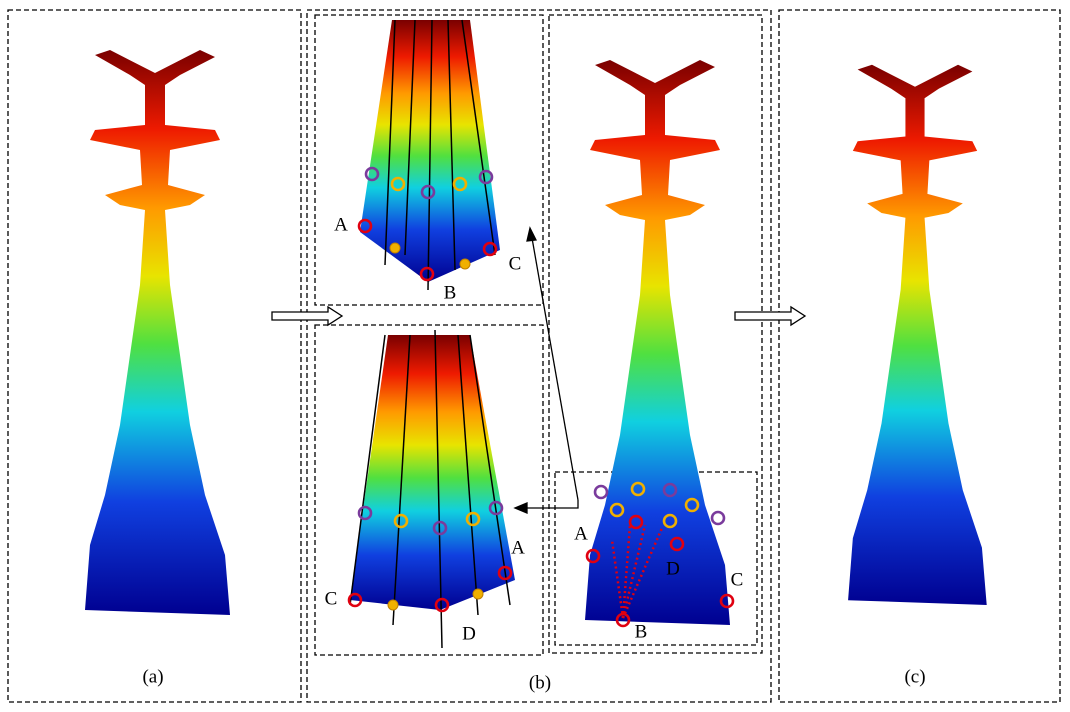 This screenshot has height=712, width=1070. I want to click on top-view-frame, so click(429, 160).